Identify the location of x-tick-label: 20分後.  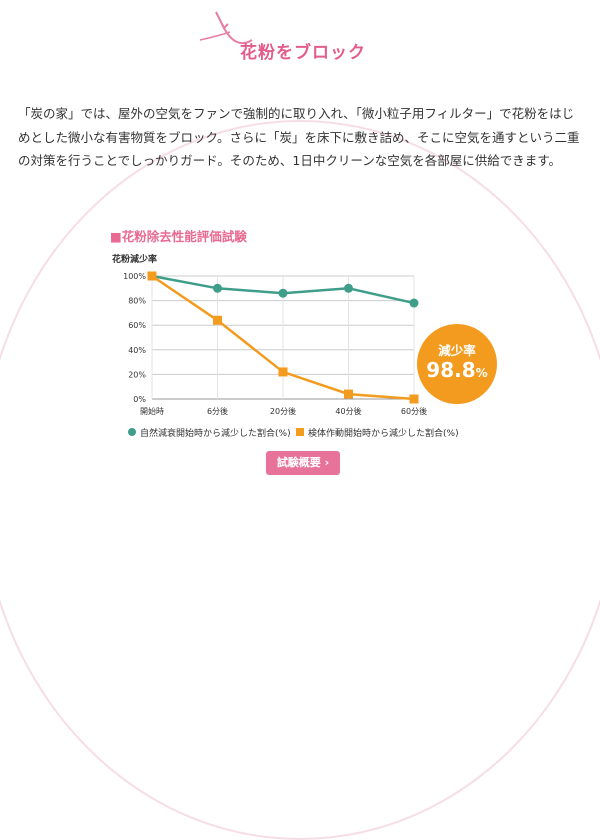
(283, 411).